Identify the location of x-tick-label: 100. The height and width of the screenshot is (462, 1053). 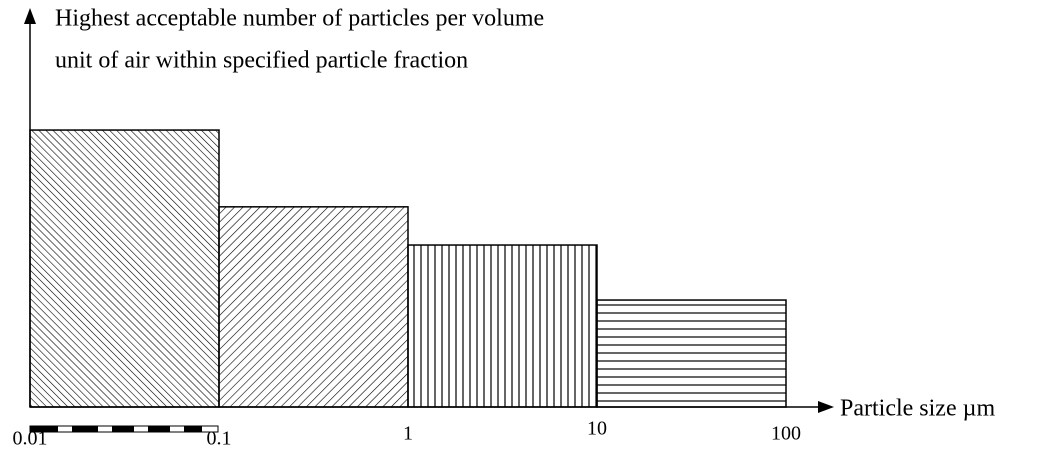
(786, 434).